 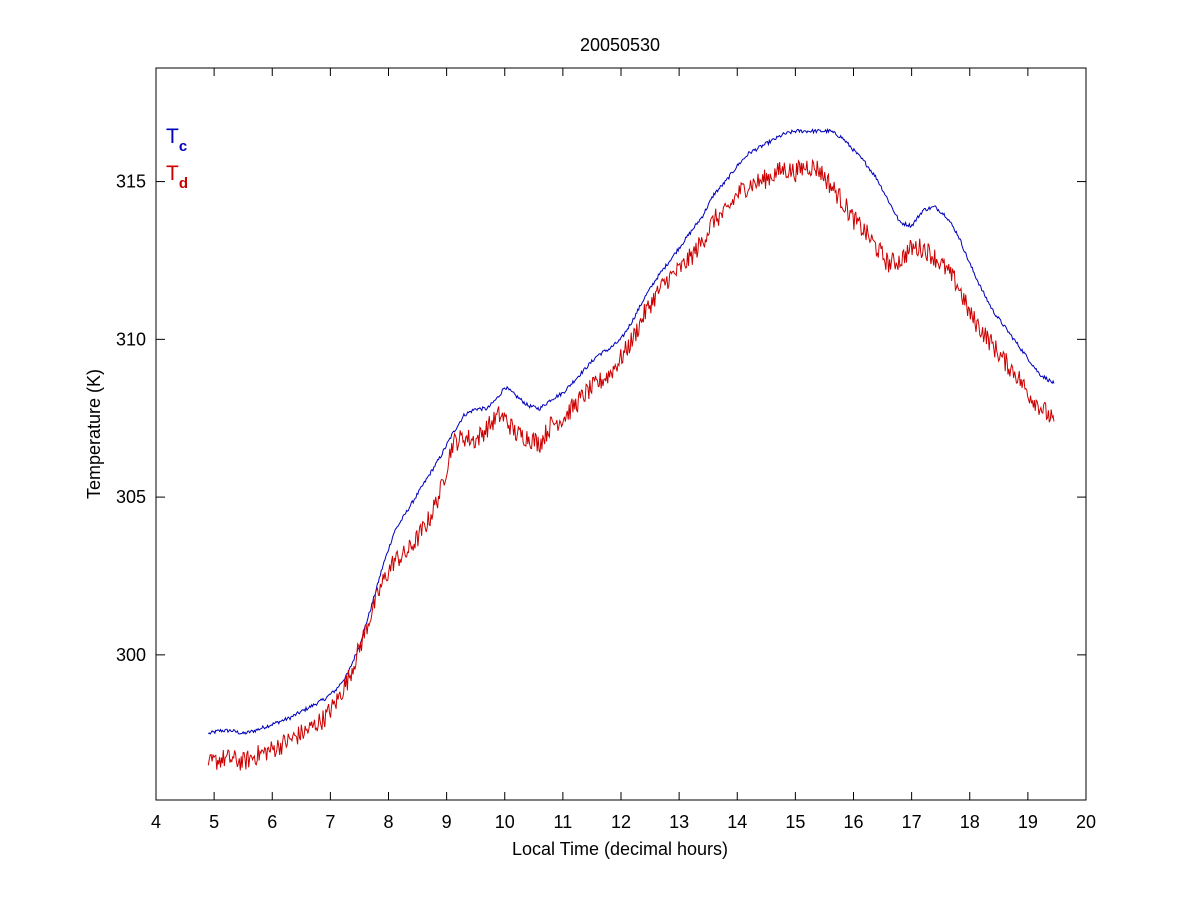 I want to click on x-tick-label: 10, so click(x=505, y=822).